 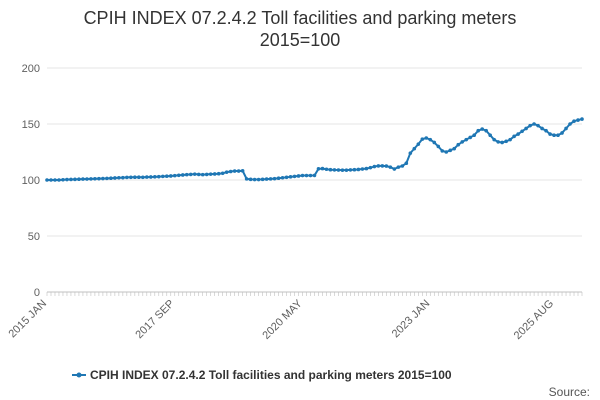 I want to click on series-line, so click(x=315, y=149).